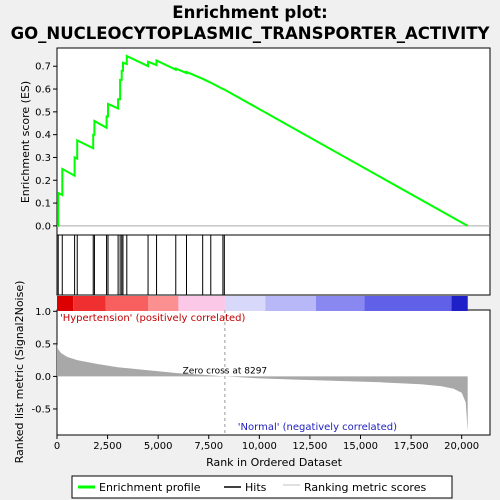 Image resolution: width=500 pixels, height=500 pixels. What do you see at coordinates (208, 446) in the screenshot?
I see `x-tick-label: 7,500` at bounding box center [208, 446].